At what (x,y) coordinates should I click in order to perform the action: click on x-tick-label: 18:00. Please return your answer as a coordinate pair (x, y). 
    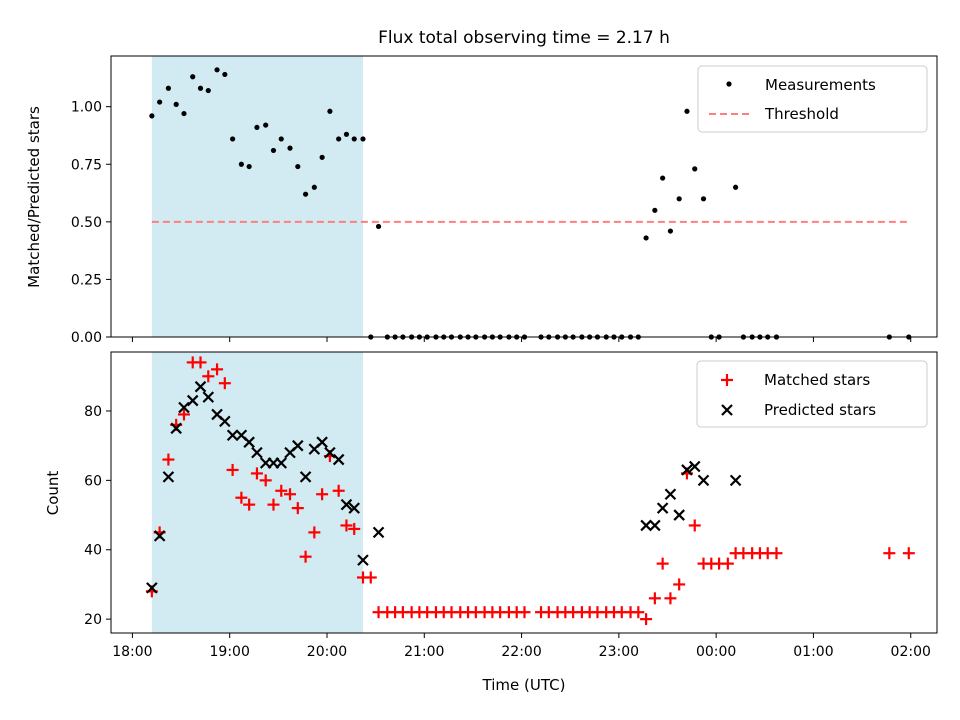
    Looking at the image, I should click on (132, 652).